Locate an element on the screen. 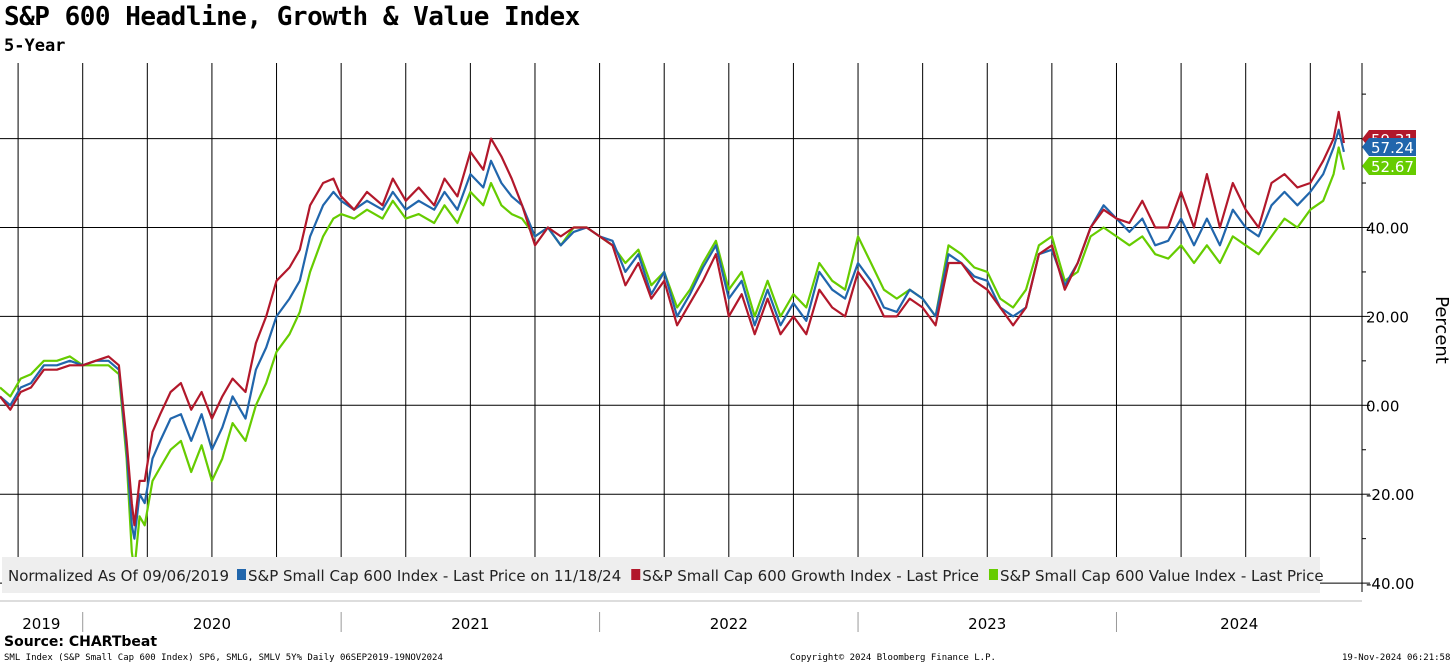 This screenshot has height=666, width=1456. y-axis-ticks: -40.00 -20.00 0.00 20.00 40.00 is located at coordinates (1388, 343).